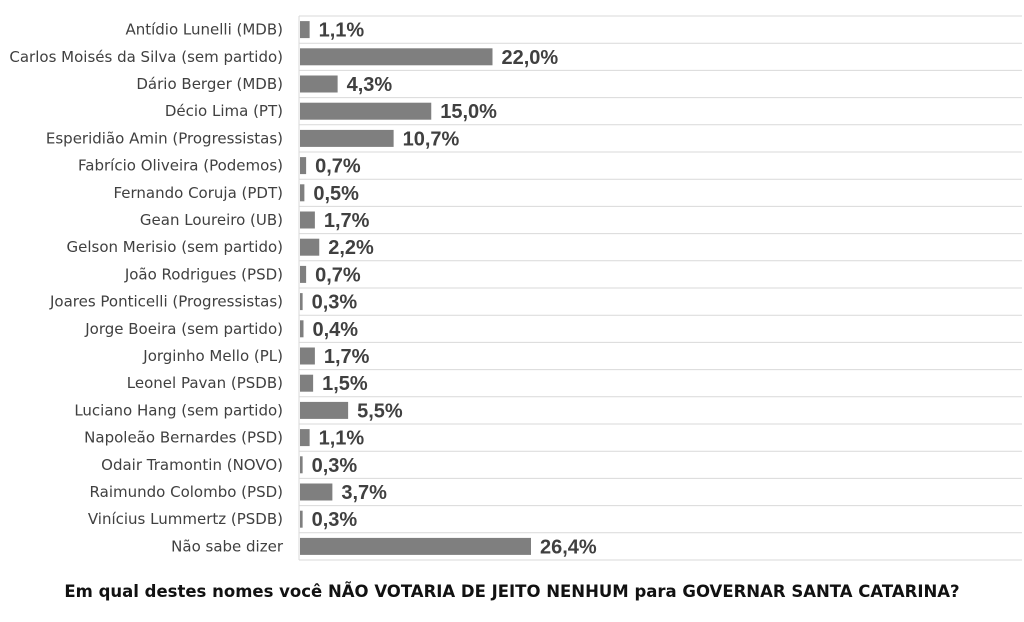  What do you see at coordinates (468, 112) in the screenshot?
I see `value-label: 15,0%` at bounding box center [468, 112].